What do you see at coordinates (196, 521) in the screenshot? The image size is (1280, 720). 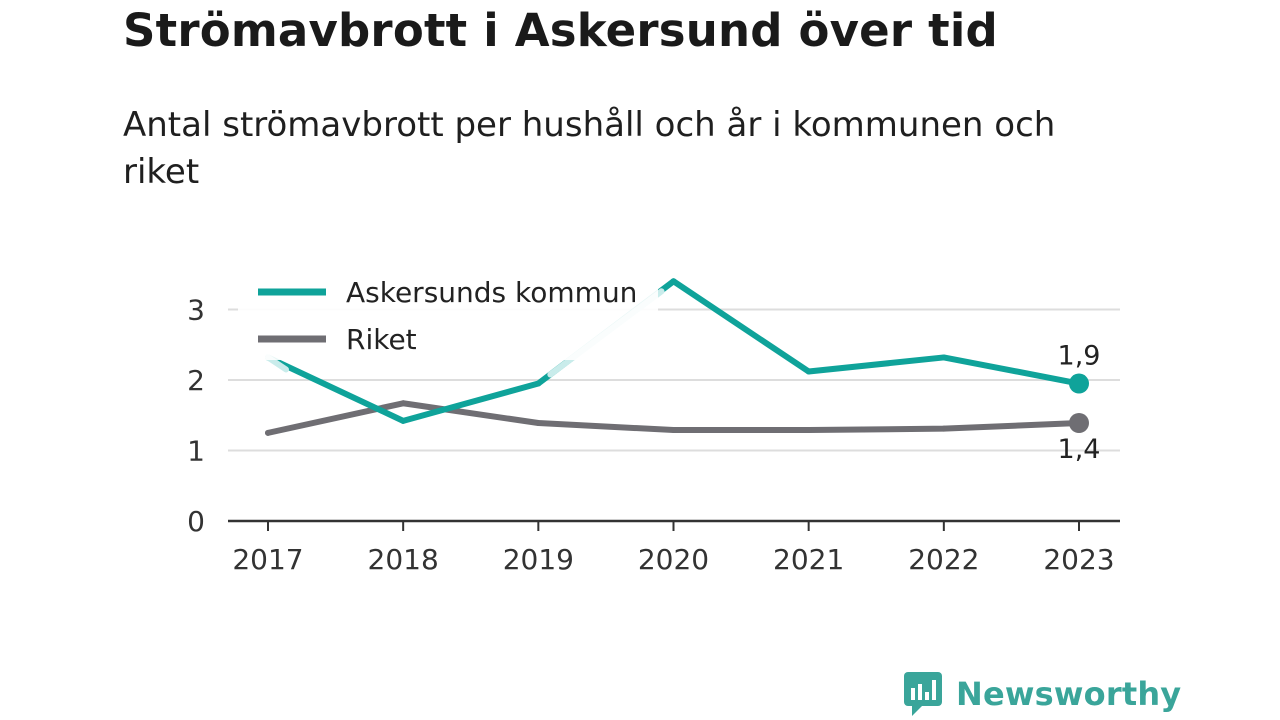 I see `y-tick-label-0: 0` at bounding box center [196, 521].